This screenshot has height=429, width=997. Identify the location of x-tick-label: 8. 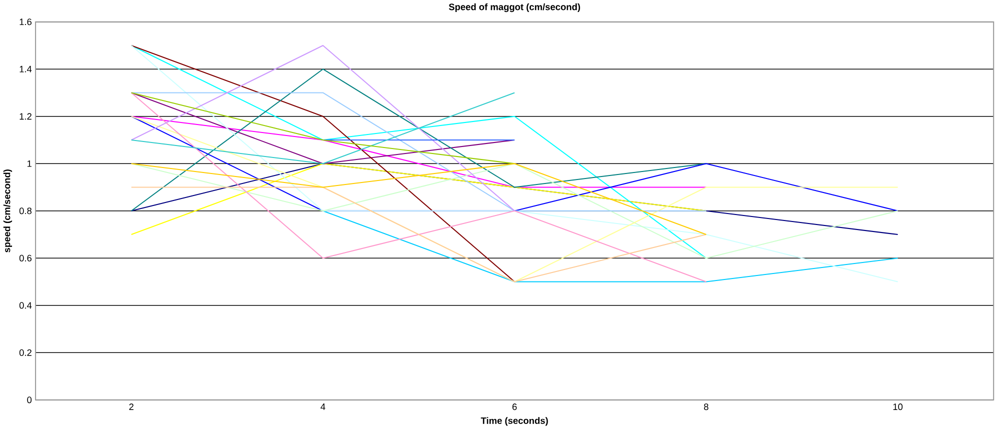
(706, 406).